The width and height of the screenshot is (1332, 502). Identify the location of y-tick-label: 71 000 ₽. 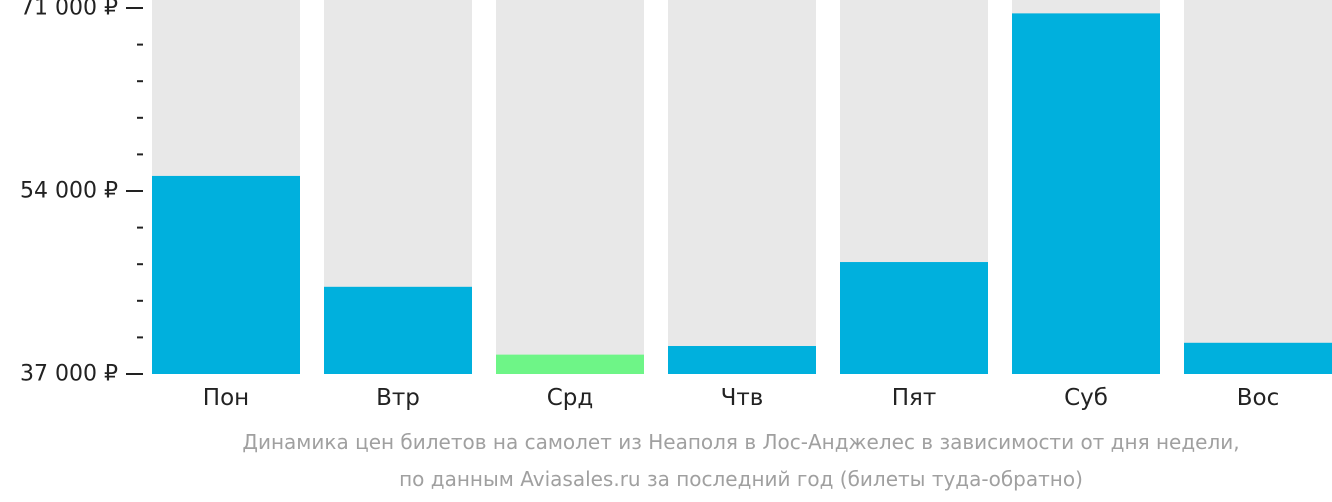
(69, 10).